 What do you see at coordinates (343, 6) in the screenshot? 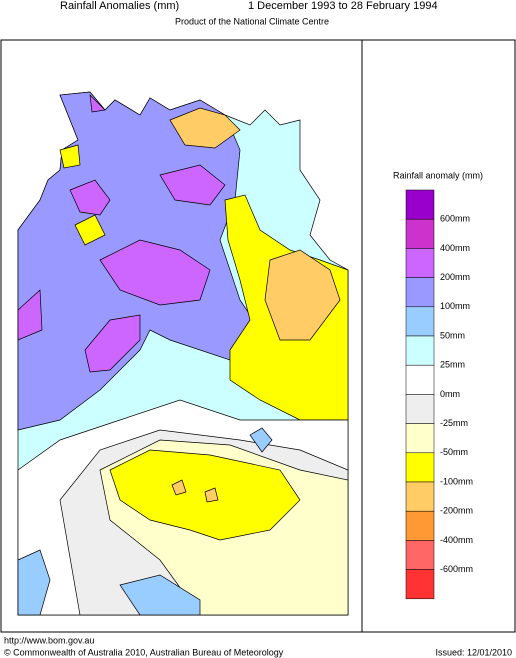
I see `period: 1 December 1993 to 28 February 1994` at bounding box center [343, 6].